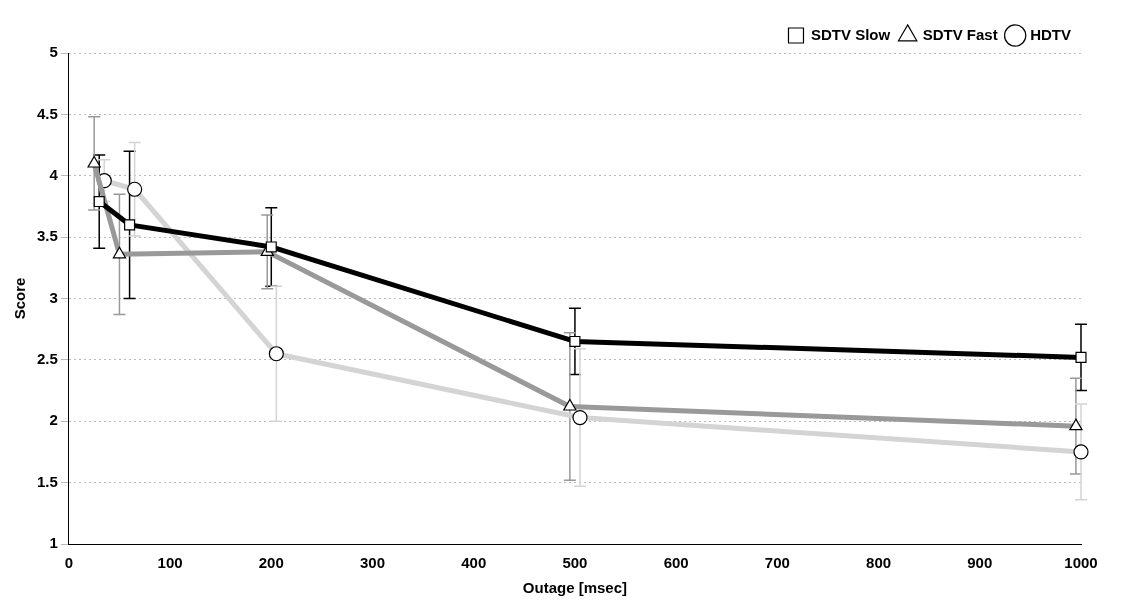  What do you see at coordinates (53, 420) in the screenshot?
I see `y-tick-label: 2` at bounding box center [53, 420].